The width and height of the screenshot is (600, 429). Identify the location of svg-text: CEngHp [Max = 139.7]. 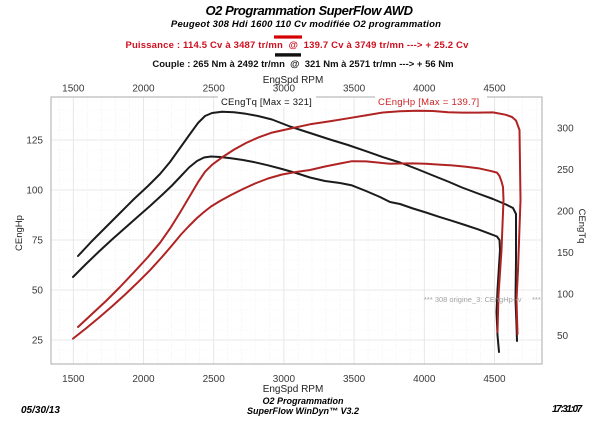
(428, 102).